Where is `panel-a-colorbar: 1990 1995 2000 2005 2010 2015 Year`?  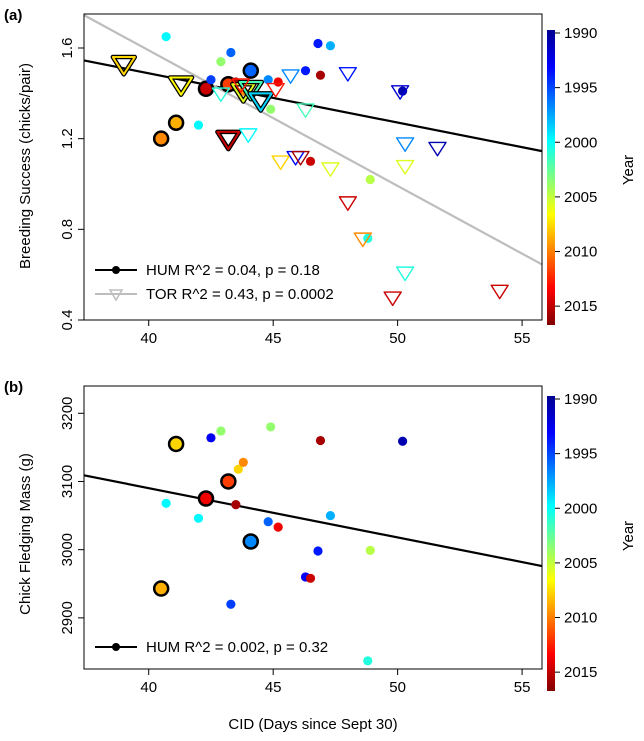 panel-a-colorbar: 1990 1995 2000 2005 2010 2015 Year is located at coordinates (592, 175).